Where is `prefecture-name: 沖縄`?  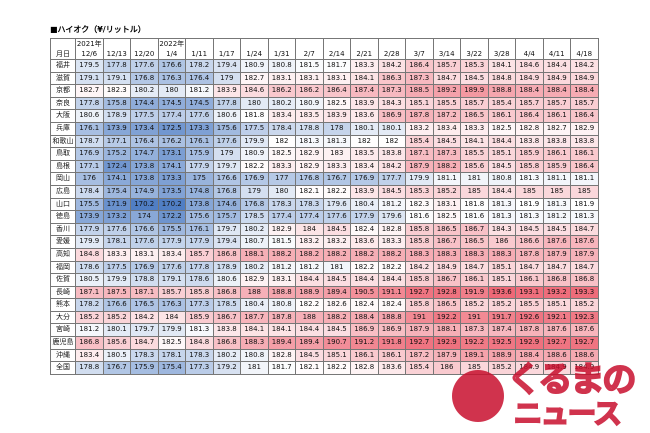 prefecture-name: 沖縄 is located at coordinates (63, 355).